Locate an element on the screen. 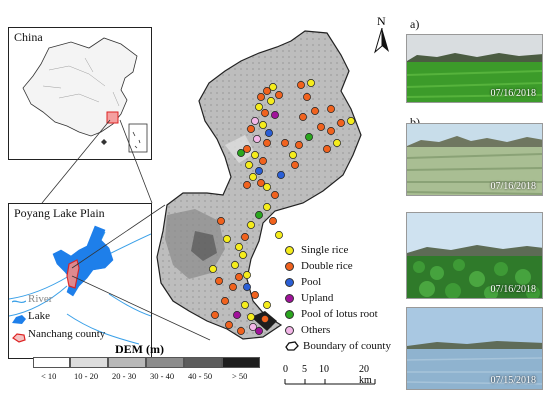 Image resolution: width=550 pixels, height=400 pixels. photo-b-paddy-field: 07/16/2018 is located at coordinates (474, 159).